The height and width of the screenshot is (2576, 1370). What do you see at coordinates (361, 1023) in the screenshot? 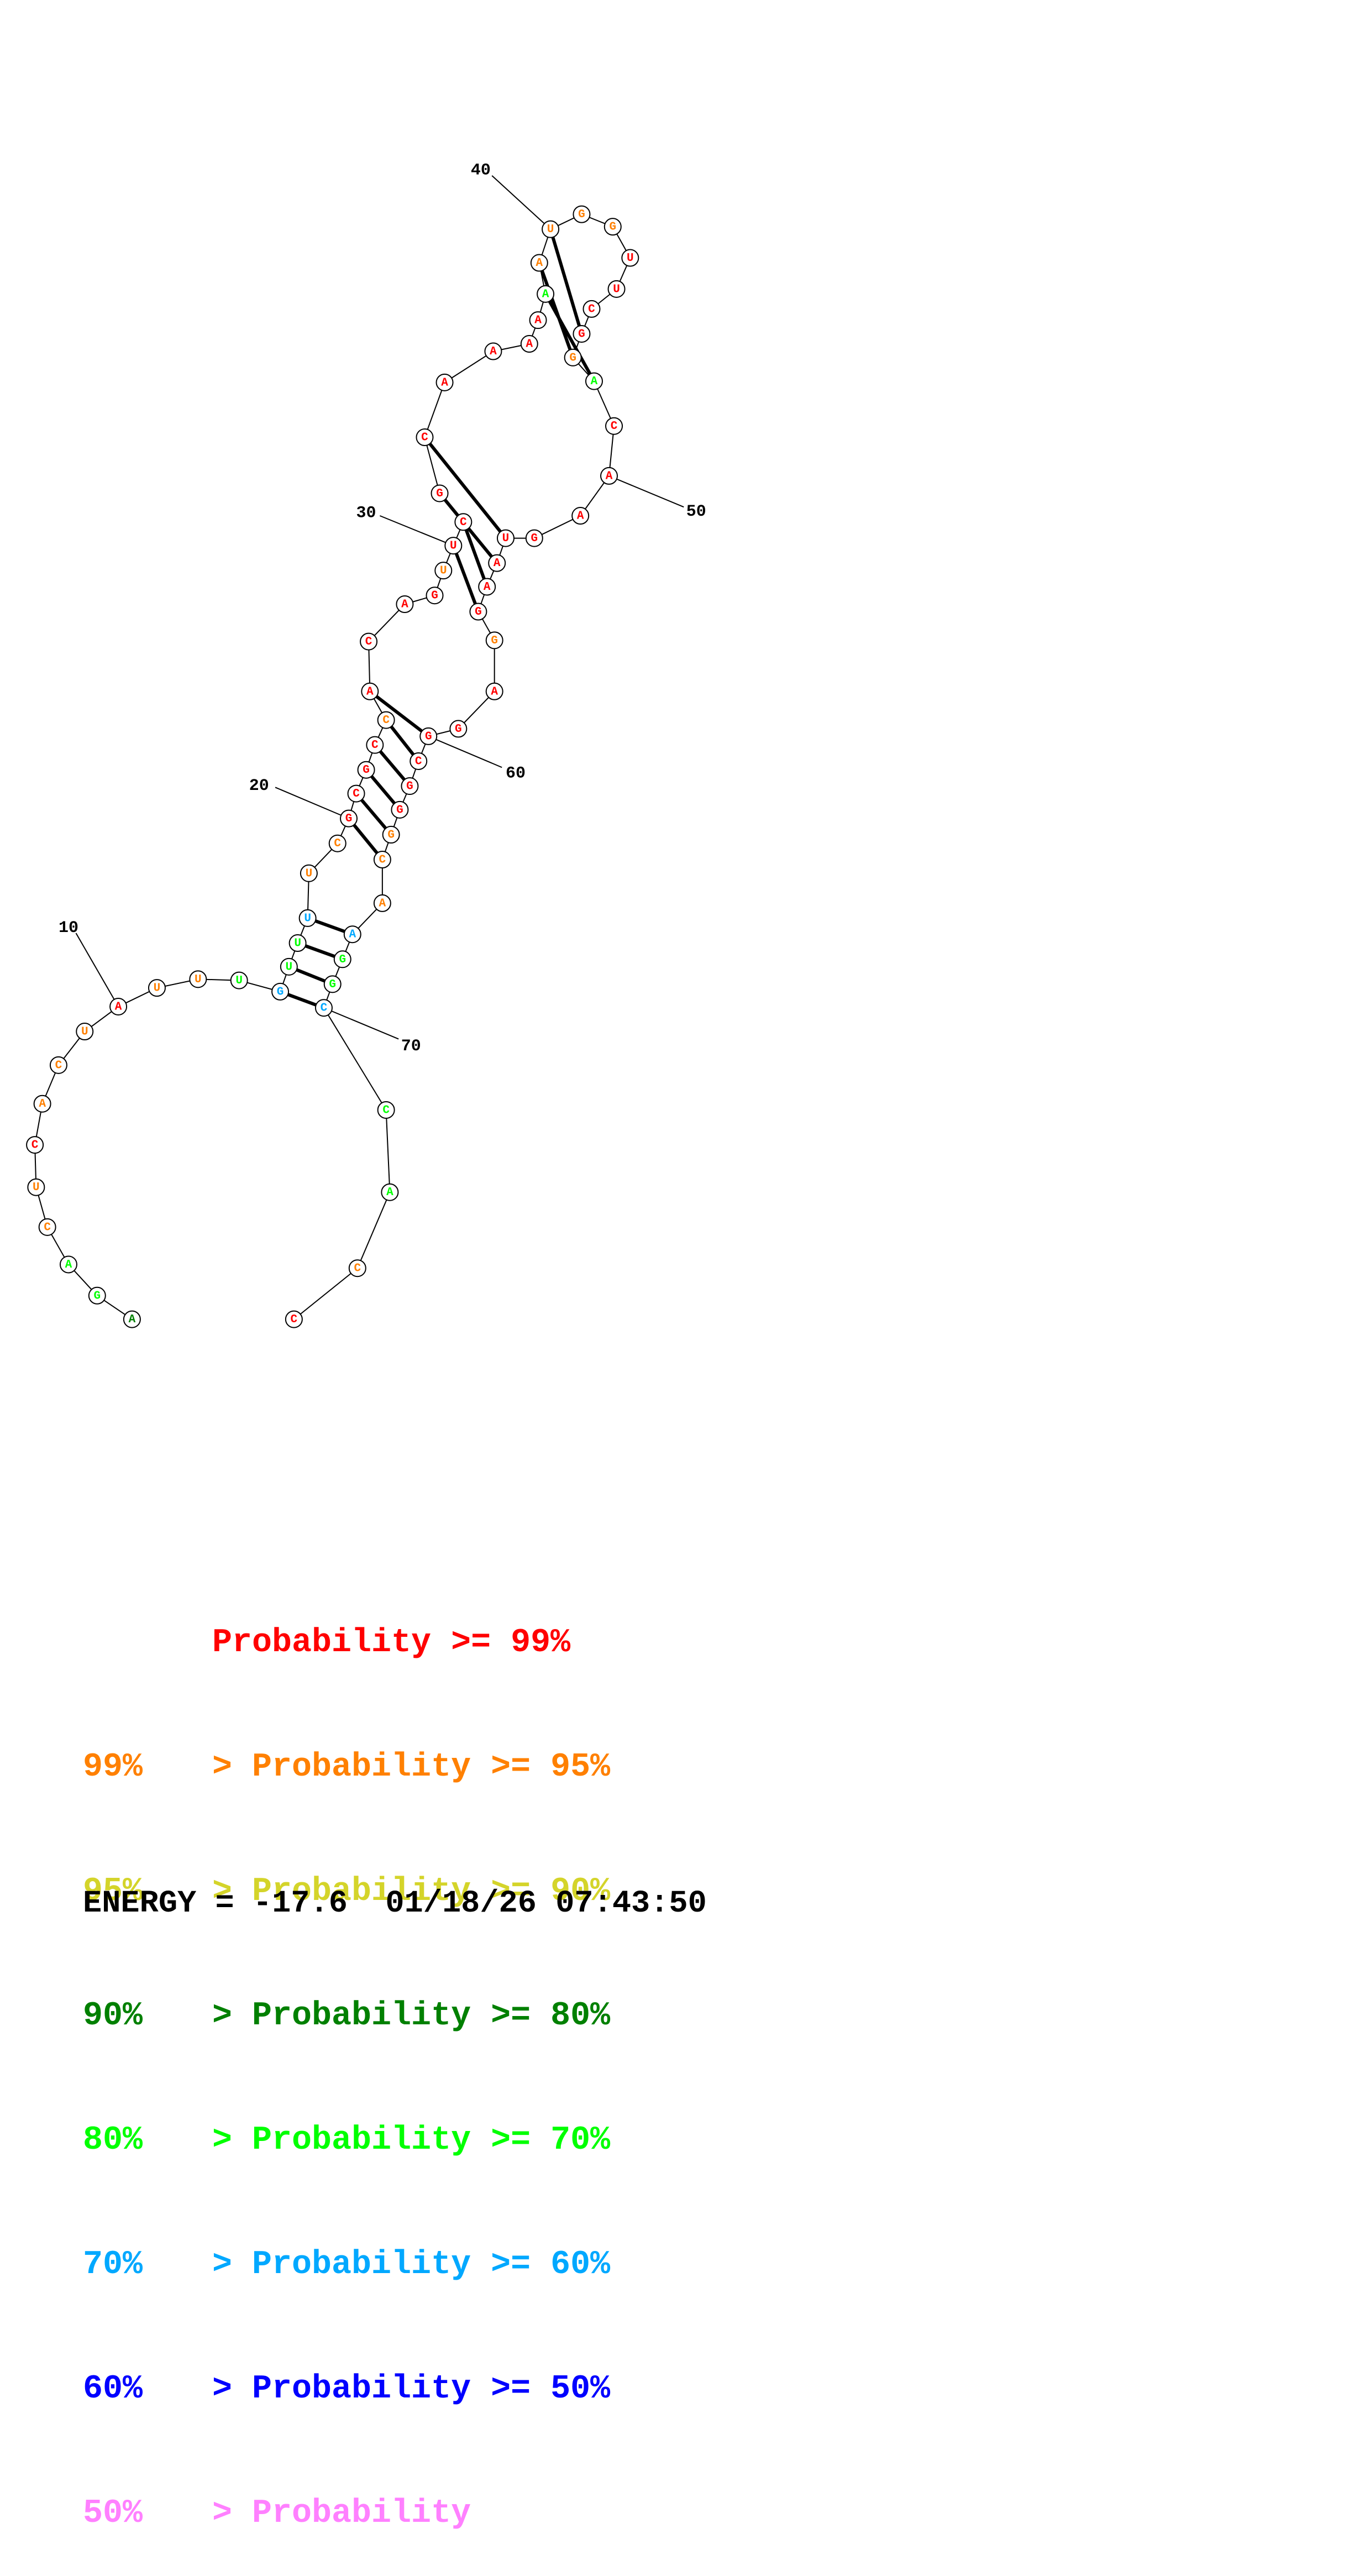
I see `position-tick` at bounding box center [361, 1023].